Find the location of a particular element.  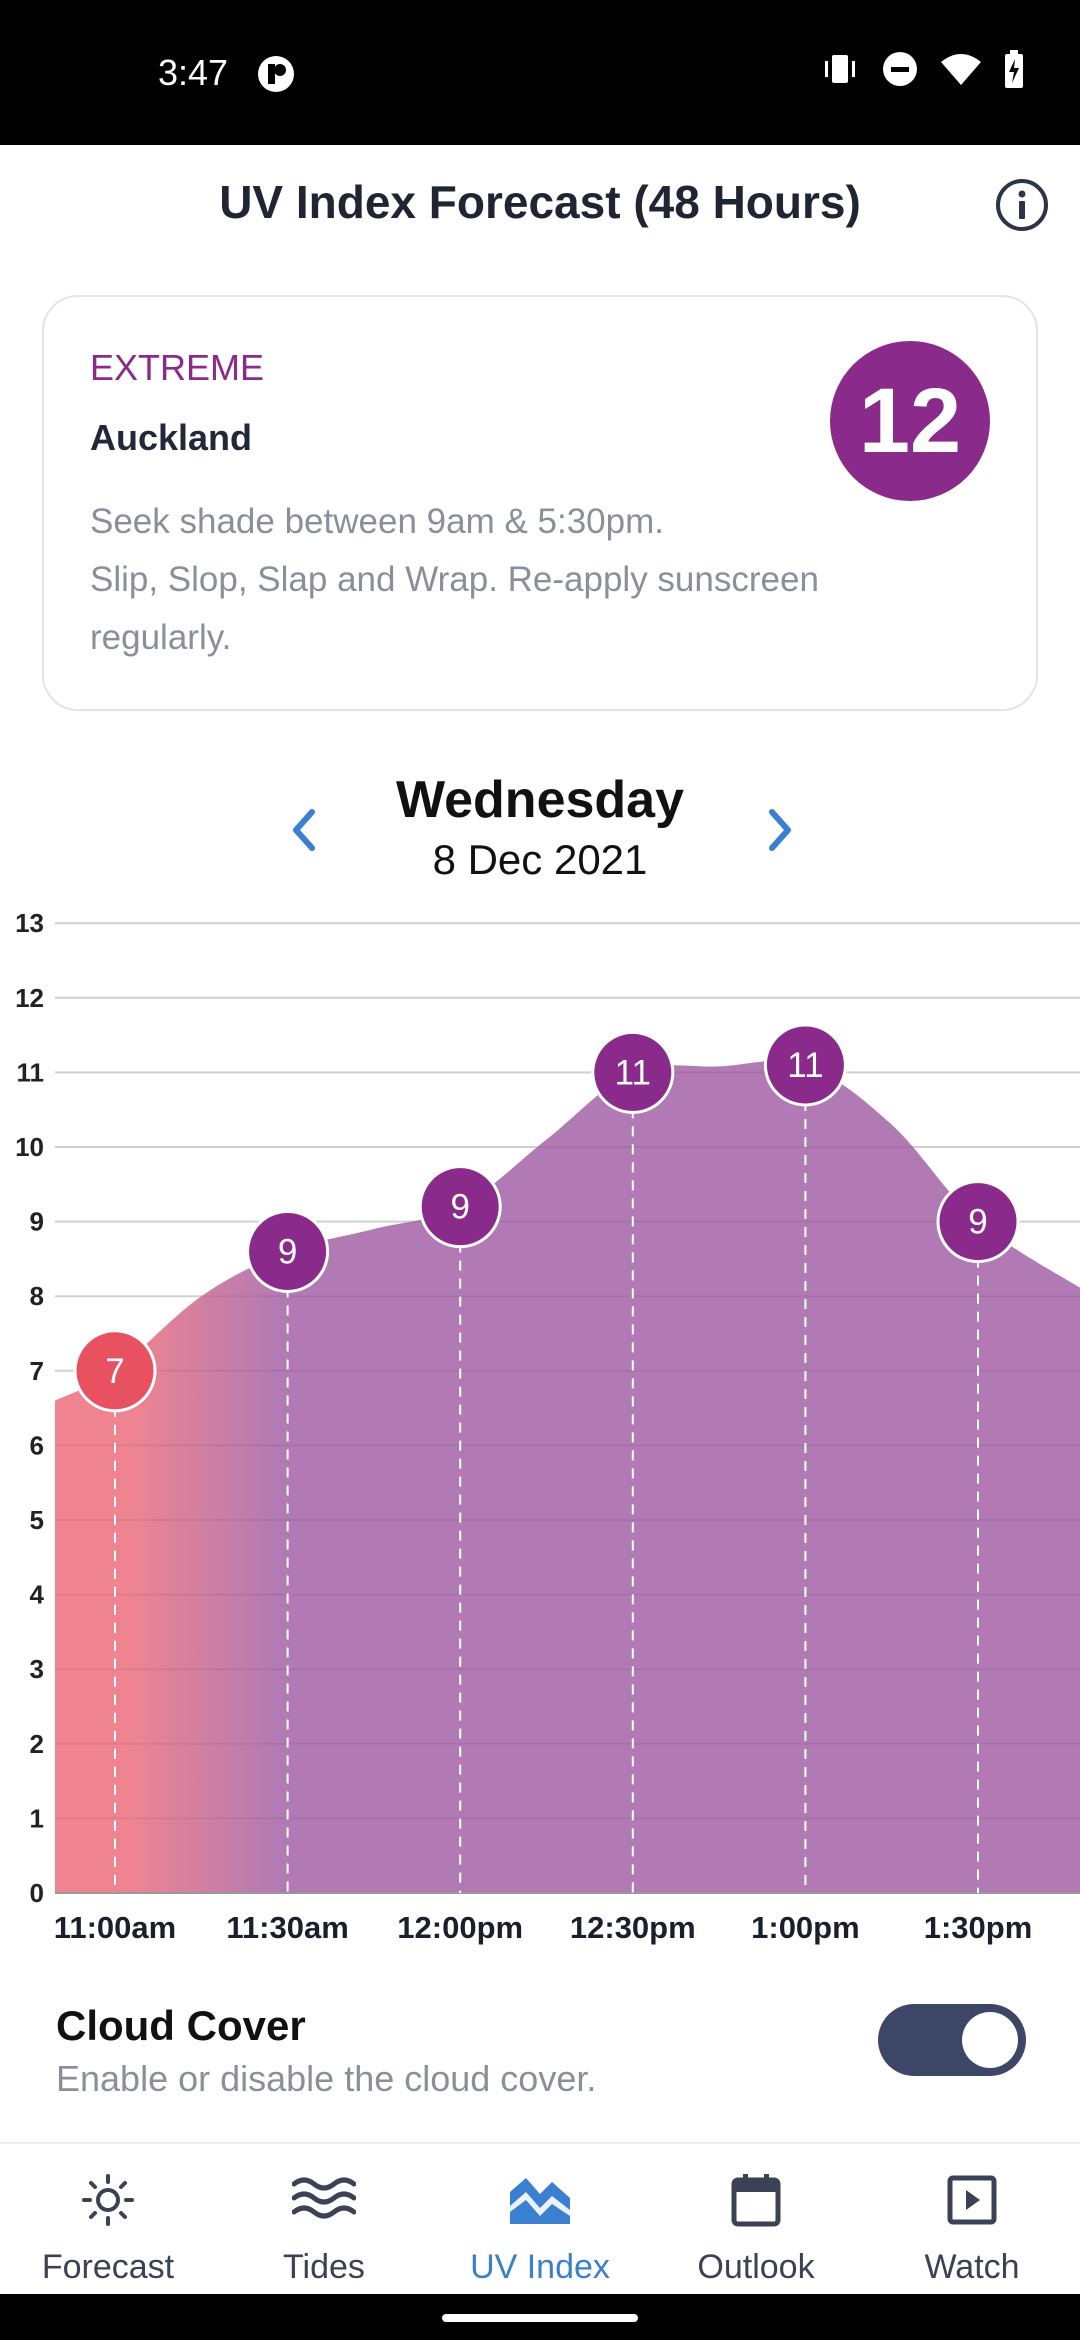

app-bar: UV Index Forecast (48 Hours) is located at coordinates (540, 205).